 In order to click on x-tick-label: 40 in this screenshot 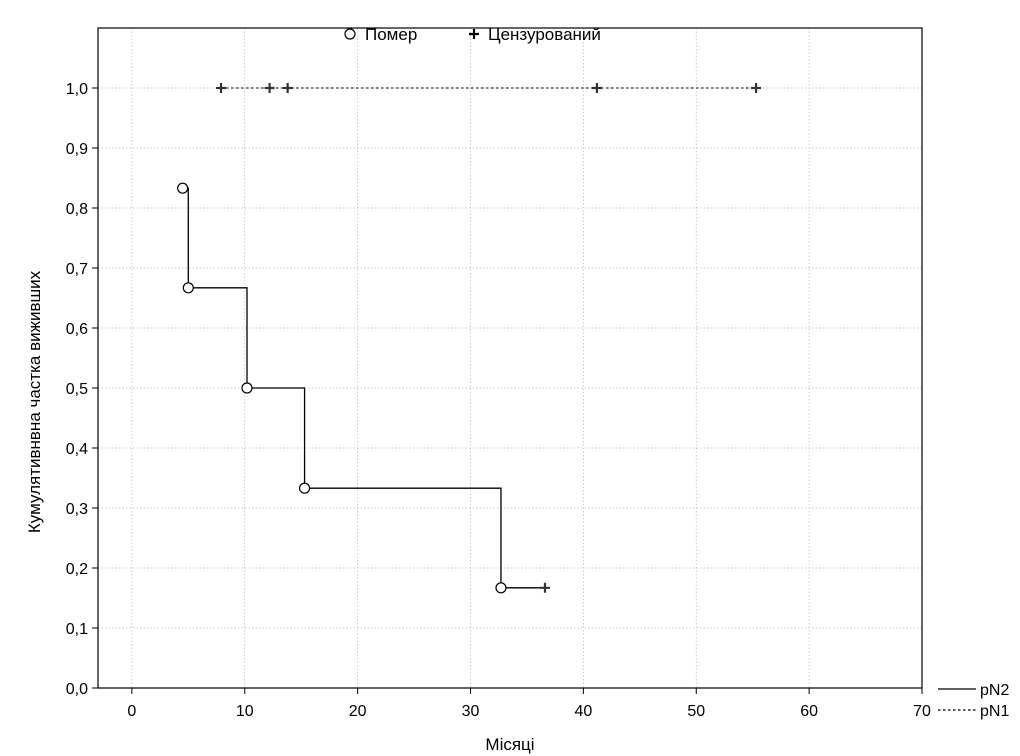, I will do `click(583, 711)`.